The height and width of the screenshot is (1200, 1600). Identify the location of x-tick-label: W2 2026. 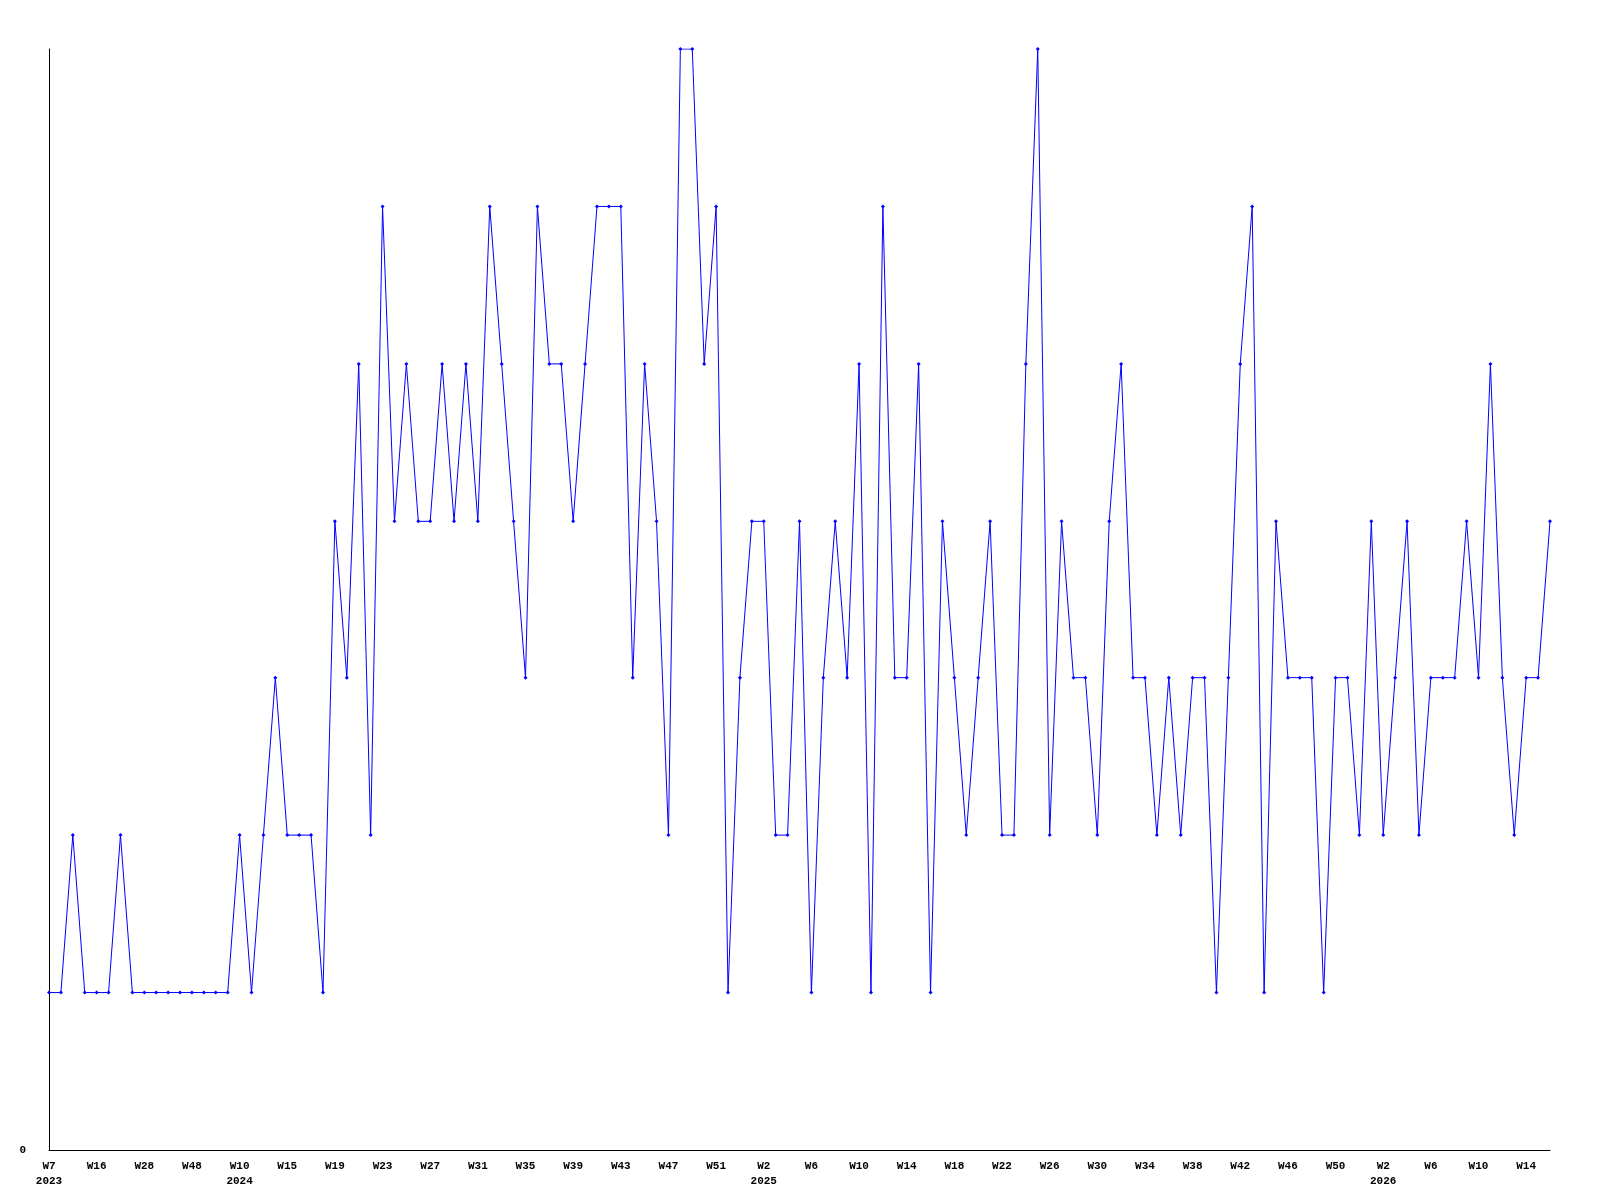
(1383, 1173).